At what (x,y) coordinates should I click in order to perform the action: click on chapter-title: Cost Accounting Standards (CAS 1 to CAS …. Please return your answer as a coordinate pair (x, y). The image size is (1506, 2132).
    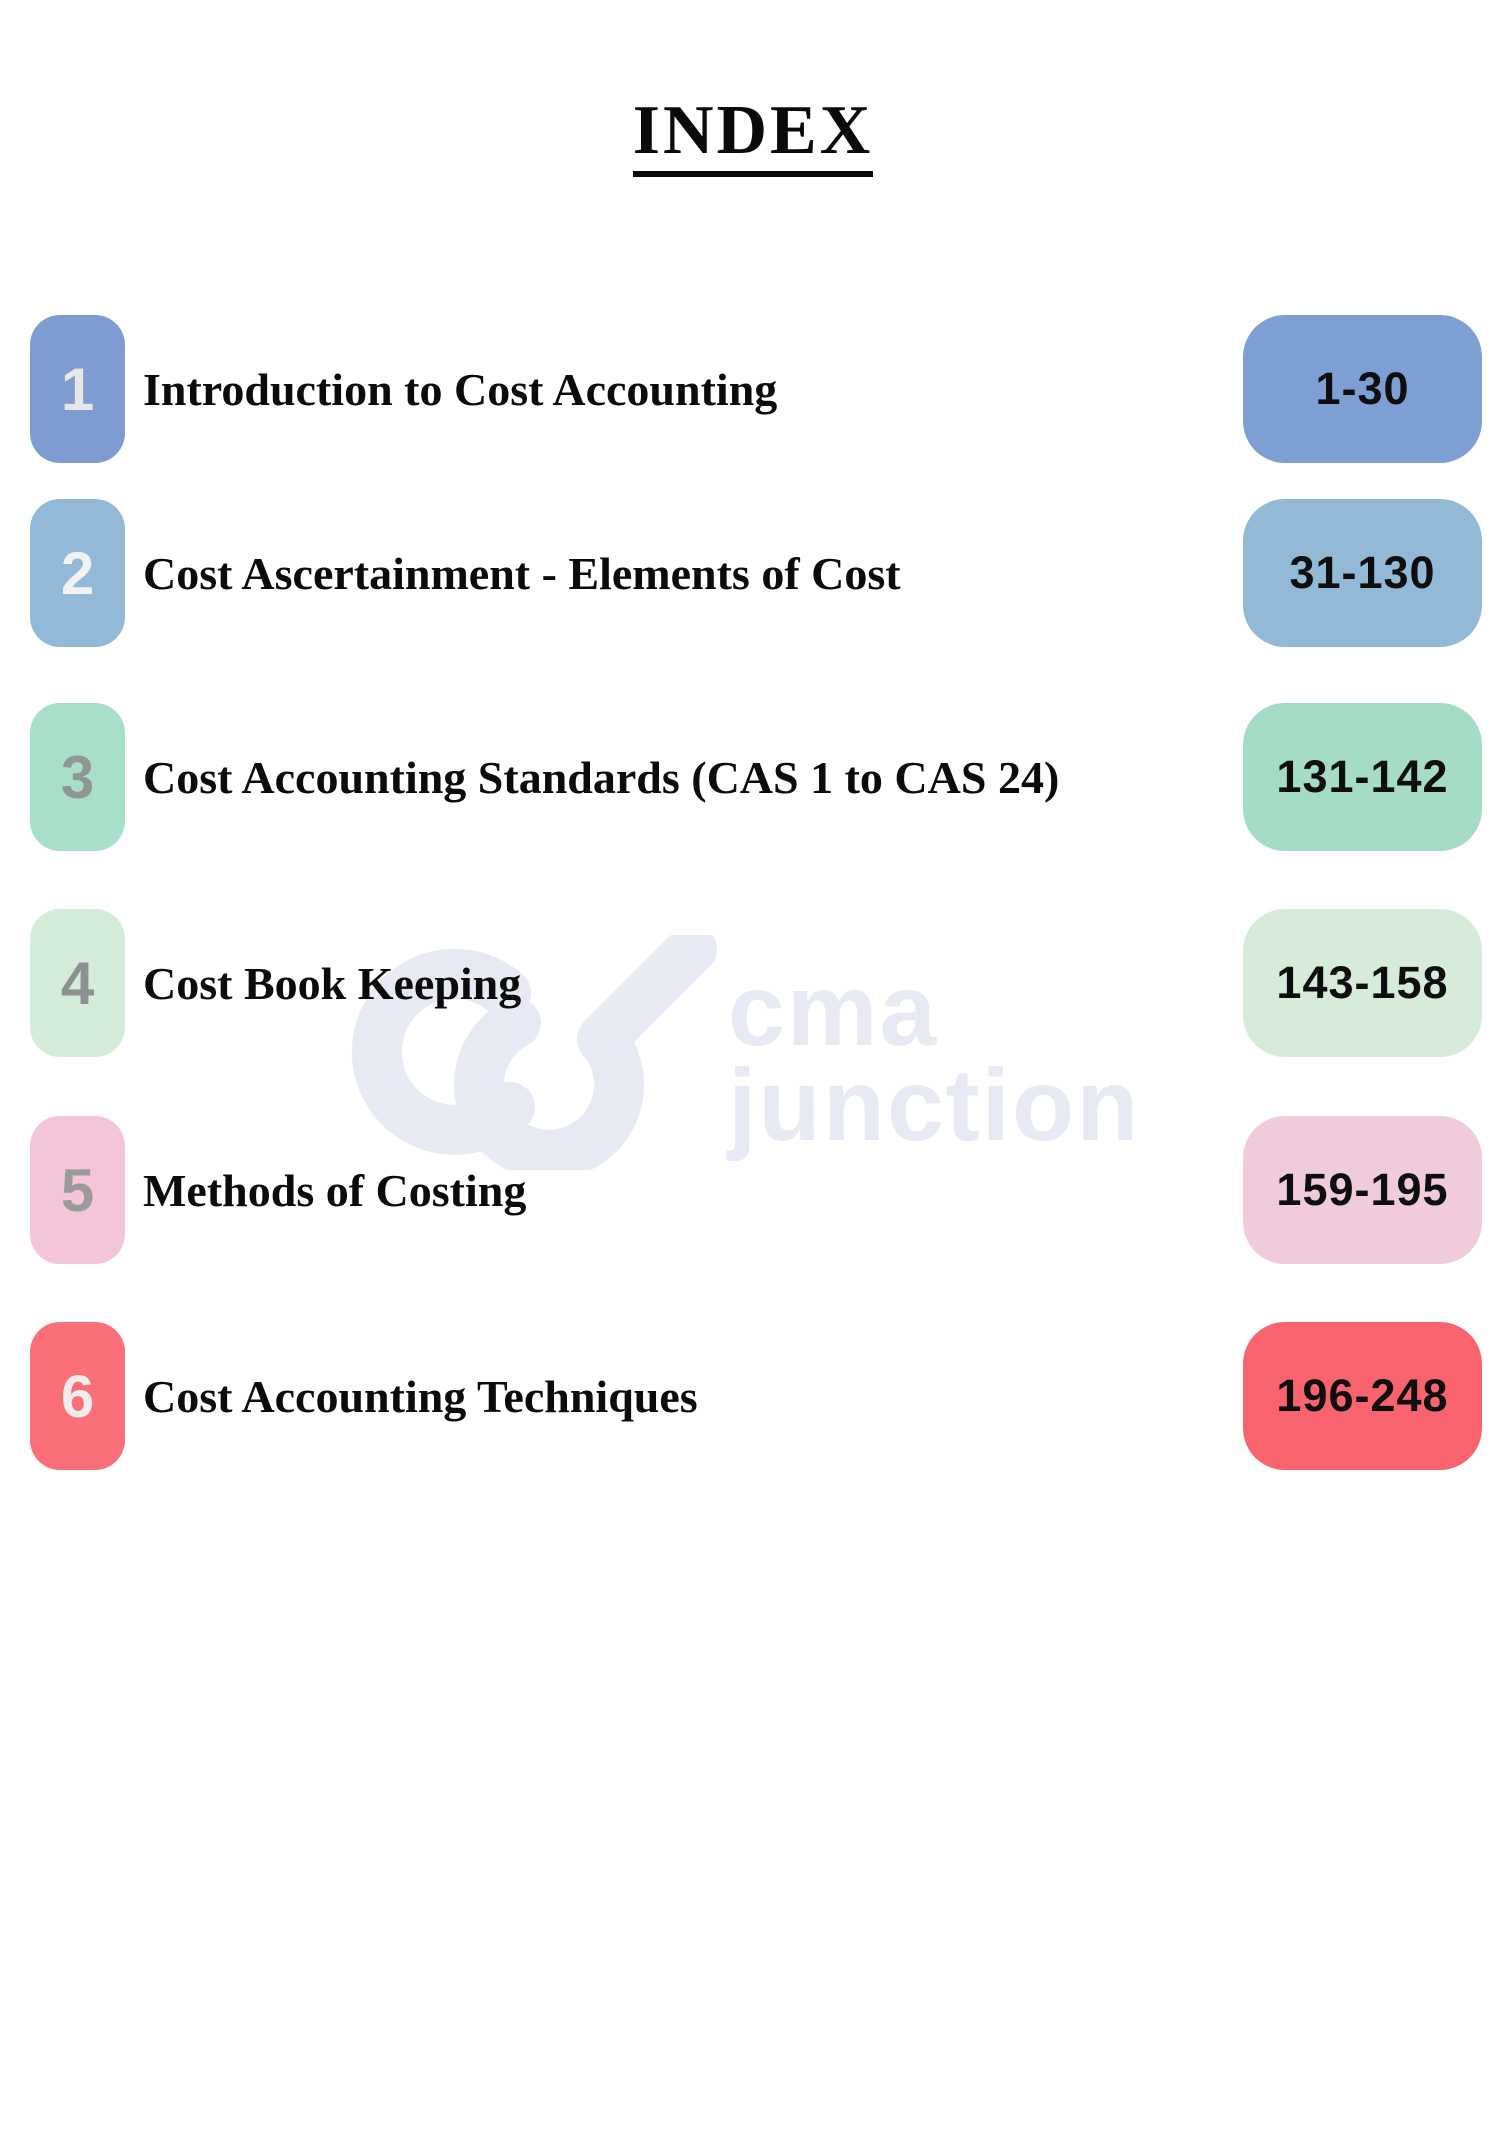
    Looking at the image, I should click on (601, 777).